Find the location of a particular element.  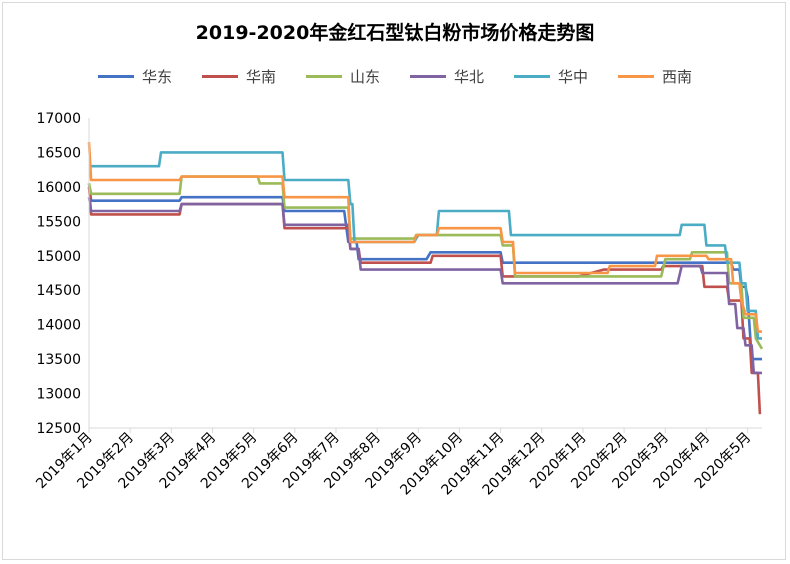

legend-item-1: 华南 is located at coordinates (238, 76).